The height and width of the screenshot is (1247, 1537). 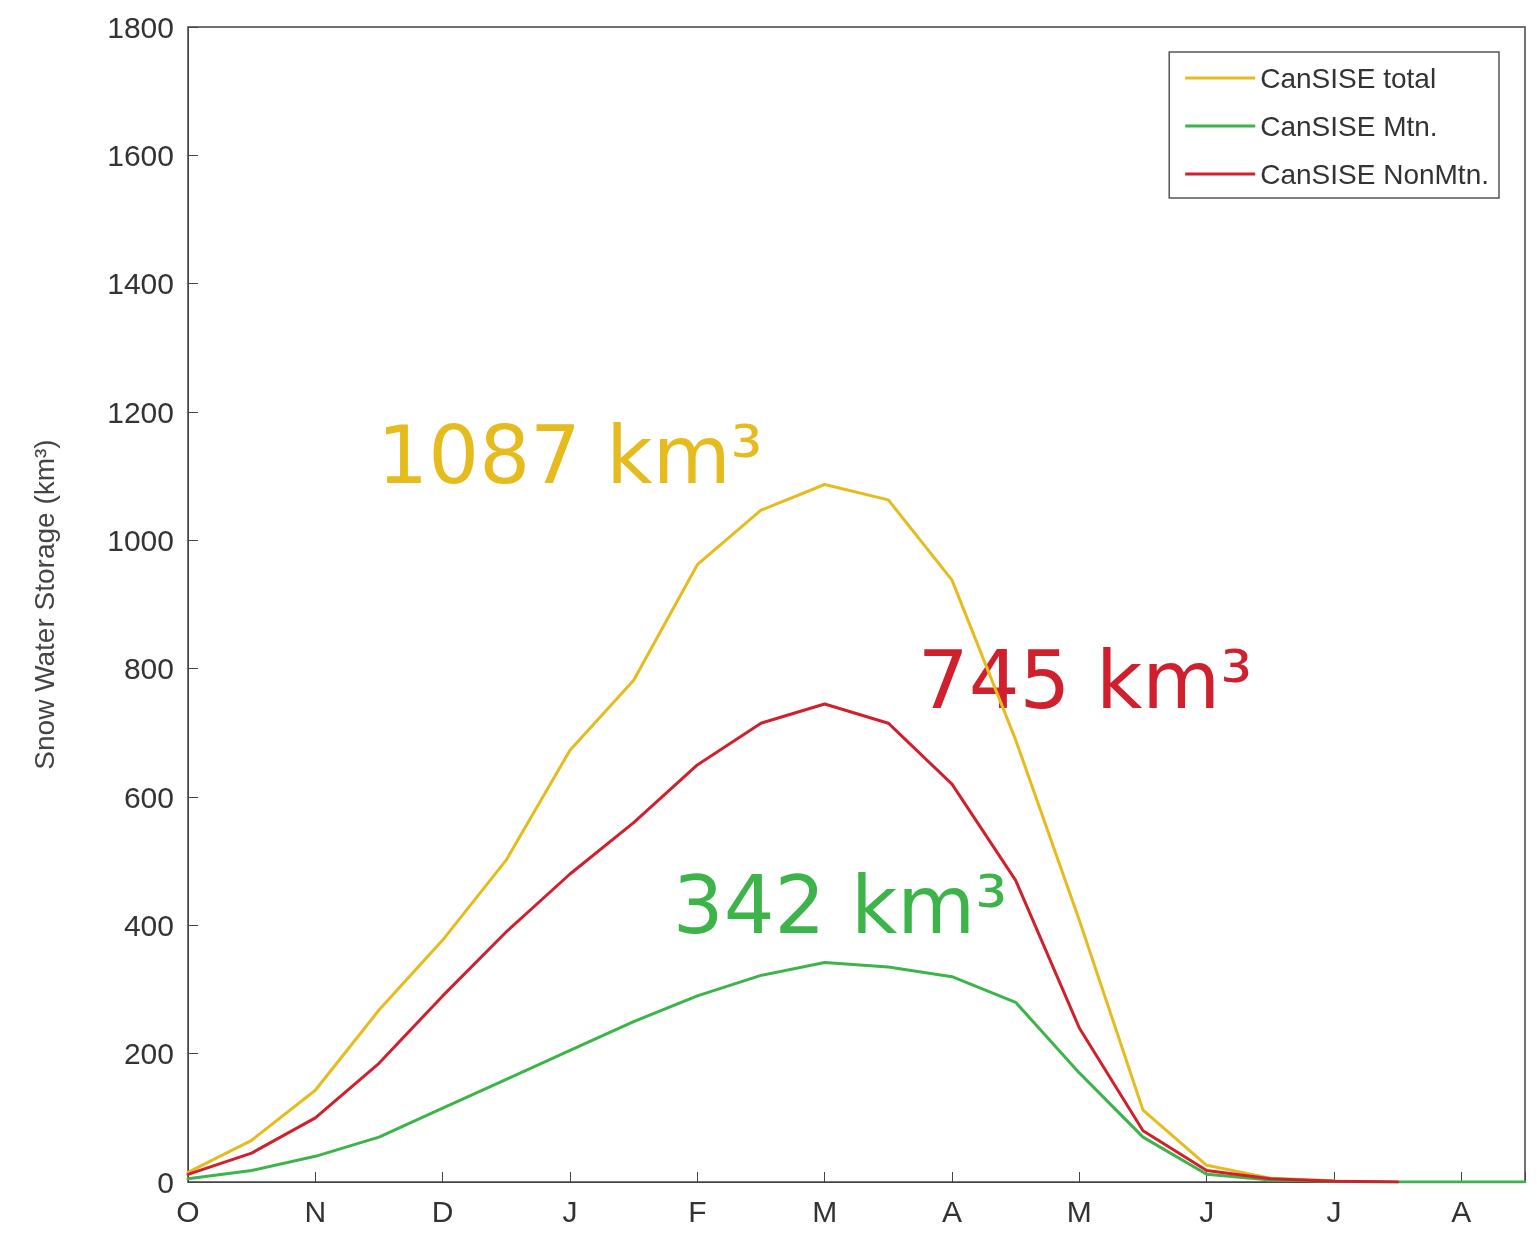 I want to click on x-tick-label: N, so click(x=315, y=1211).